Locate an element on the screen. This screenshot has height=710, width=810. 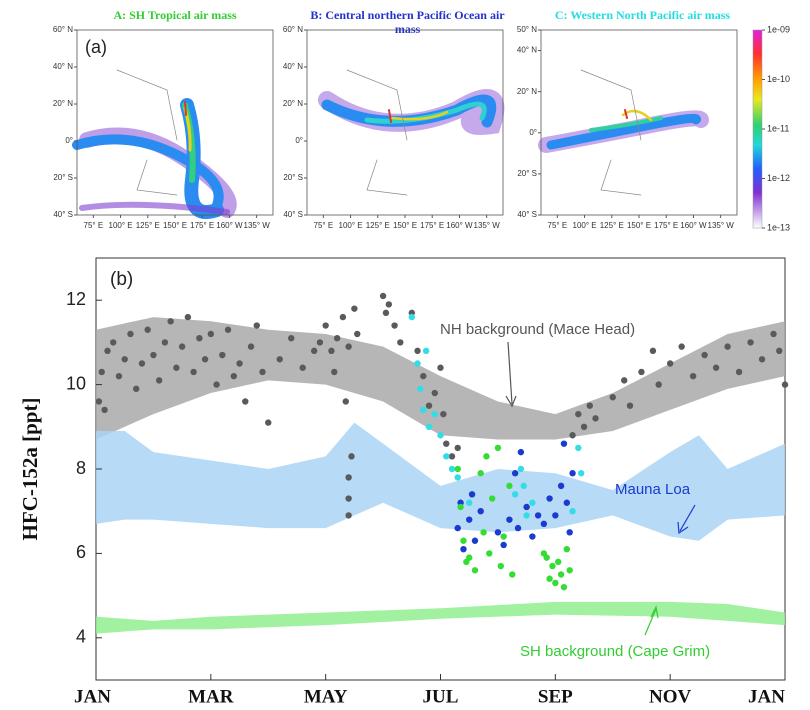
x-tick-label: MAR is located at coordinates (211, 696).